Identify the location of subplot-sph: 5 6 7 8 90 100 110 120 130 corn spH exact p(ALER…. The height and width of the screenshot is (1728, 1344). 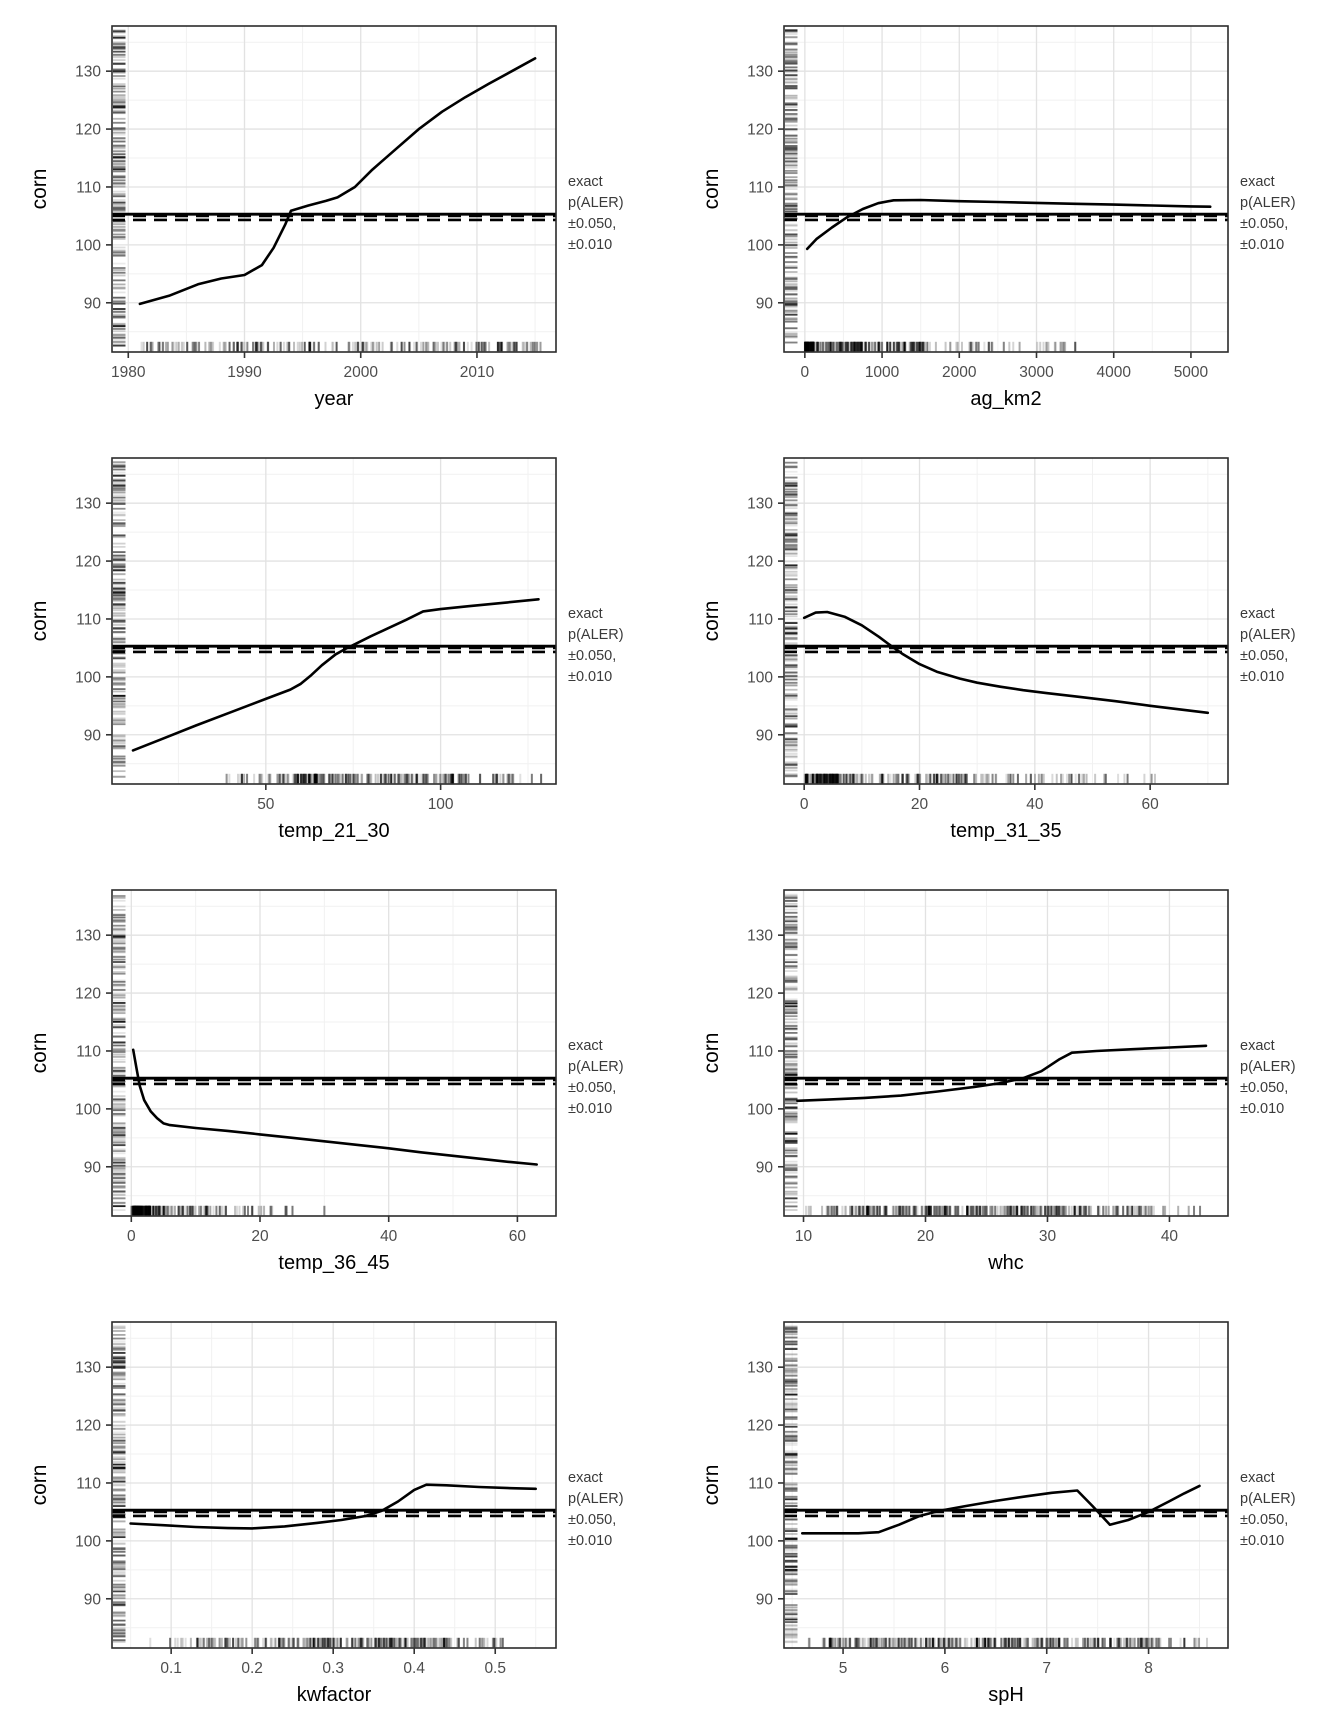
(1008, 1512).